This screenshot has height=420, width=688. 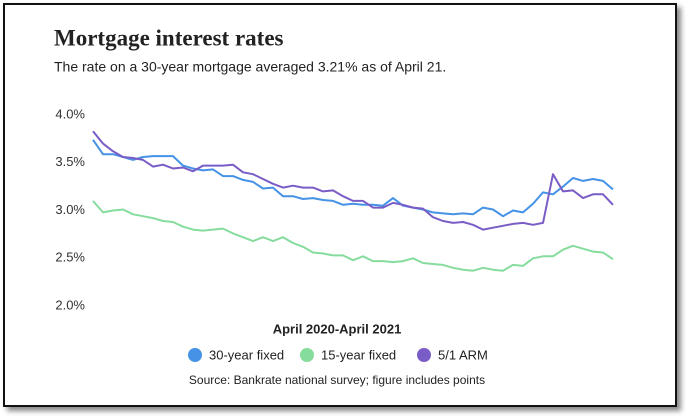 What do you see at coordinates (70, 304) in the screenshot?
I see `y-tick-label: 2.0%` at bounding box center [70, 304].